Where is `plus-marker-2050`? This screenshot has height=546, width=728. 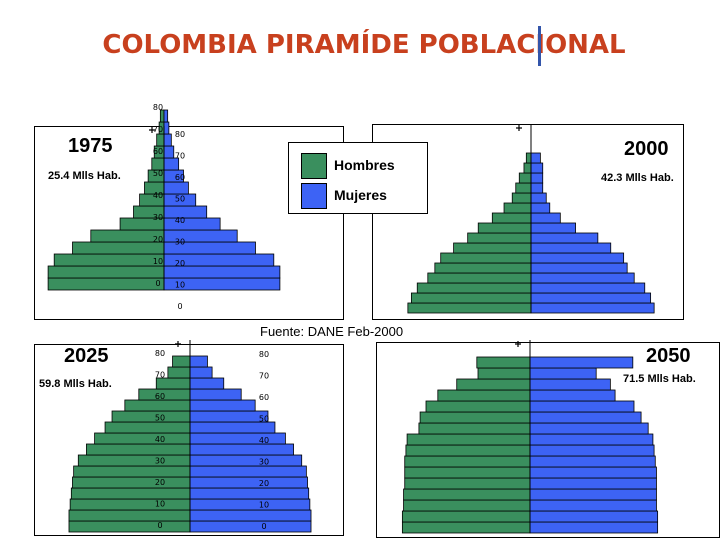 plus-marker-2050 is located at coordinates (518, 344).